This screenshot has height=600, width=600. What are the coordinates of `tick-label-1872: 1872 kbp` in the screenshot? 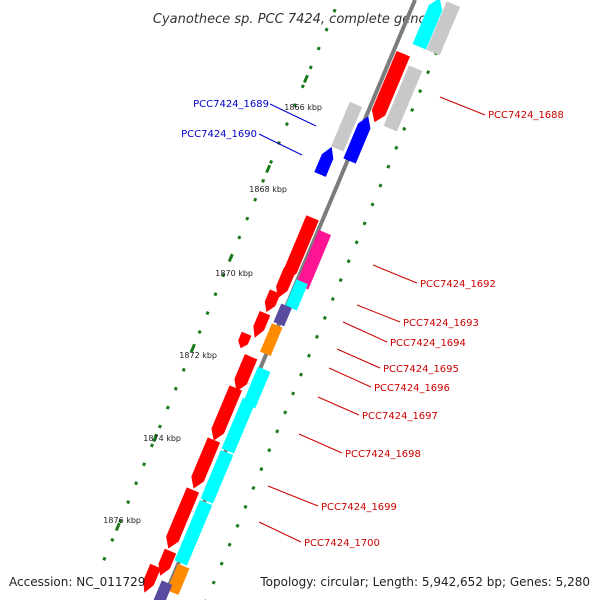 It's located at (198, 355).